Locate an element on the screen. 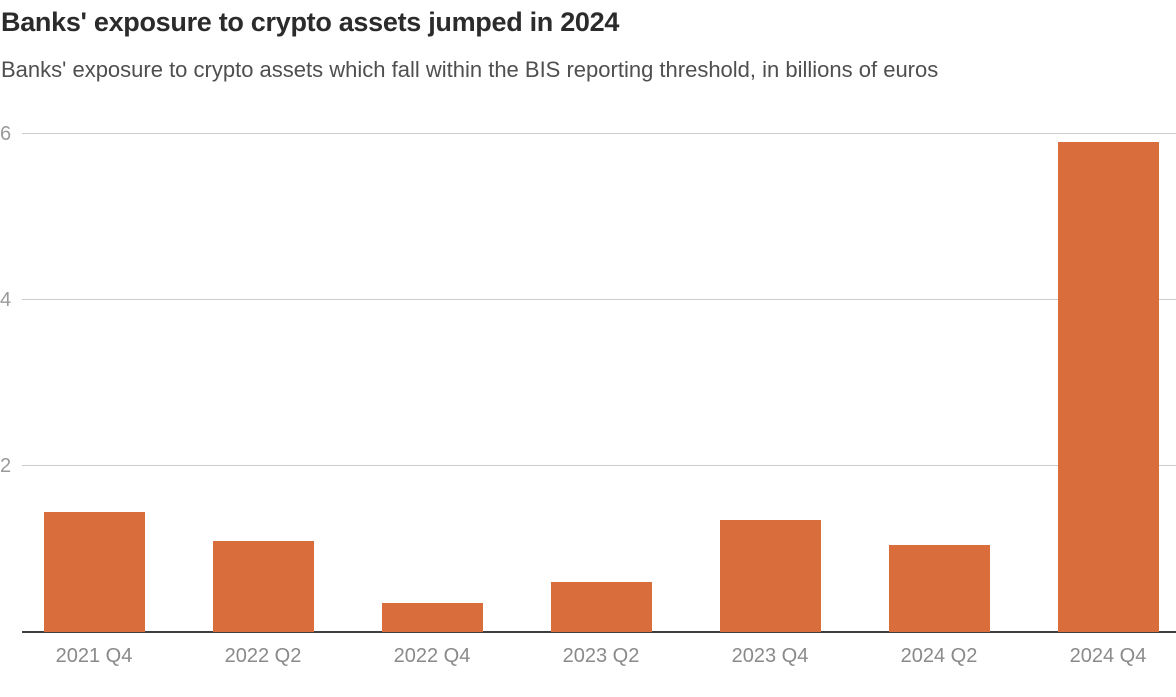 The image size is (1176, 697). bar-2022-q2 is located at coordinates (263, 586).